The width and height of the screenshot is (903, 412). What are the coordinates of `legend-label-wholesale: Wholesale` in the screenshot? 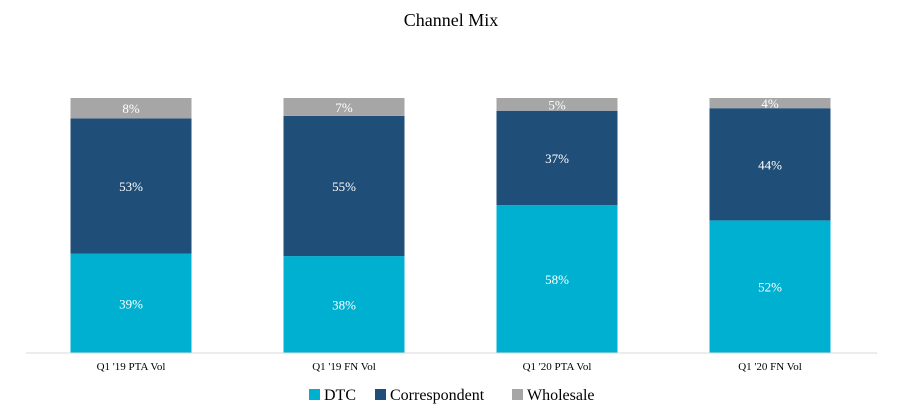 It's located at (561, 395).